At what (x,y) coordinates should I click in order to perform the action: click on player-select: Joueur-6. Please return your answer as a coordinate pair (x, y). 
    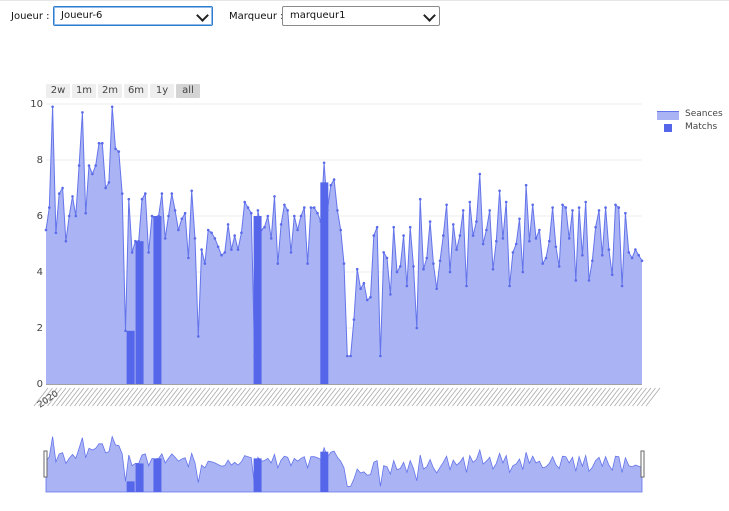
    Looking at the image, I should click on (133, 16).